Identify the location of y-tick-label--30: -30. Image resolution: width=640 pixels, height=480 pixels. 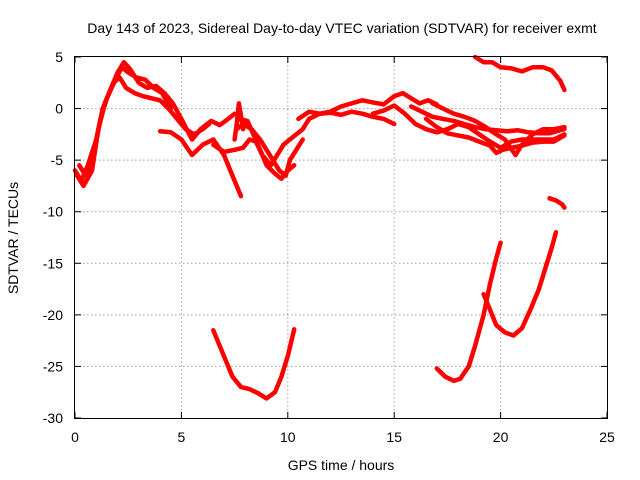
(53, 418).